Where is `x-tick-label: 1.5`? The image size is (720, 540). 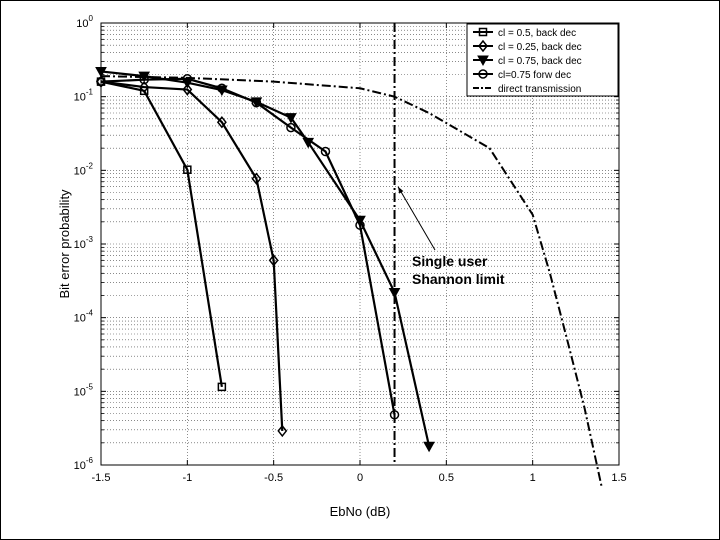 x-tick-label: 1.5 is located at coordinates (618, 478).